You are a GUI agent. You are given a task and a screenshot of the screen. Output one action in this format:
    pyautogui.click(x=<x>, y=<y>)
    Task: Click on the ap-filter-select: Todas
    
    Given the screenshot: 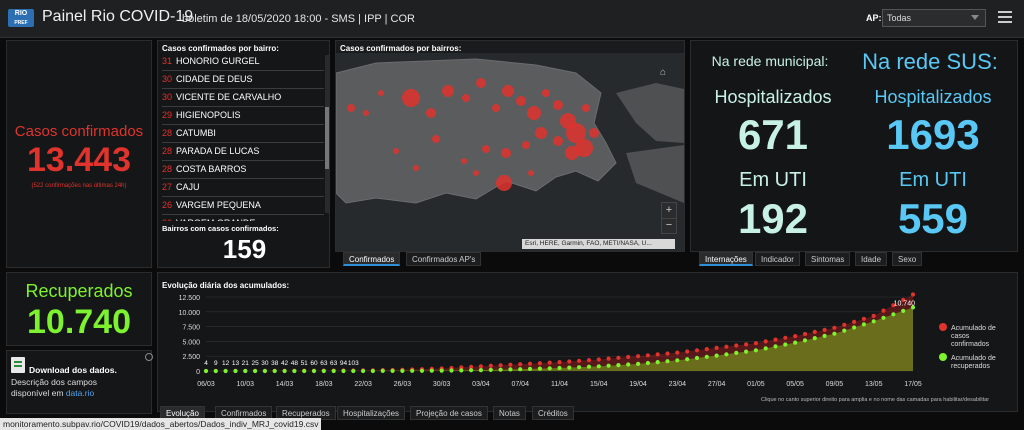 What is the action you would take?
    pyautogui.click(x=934, y=18)
    